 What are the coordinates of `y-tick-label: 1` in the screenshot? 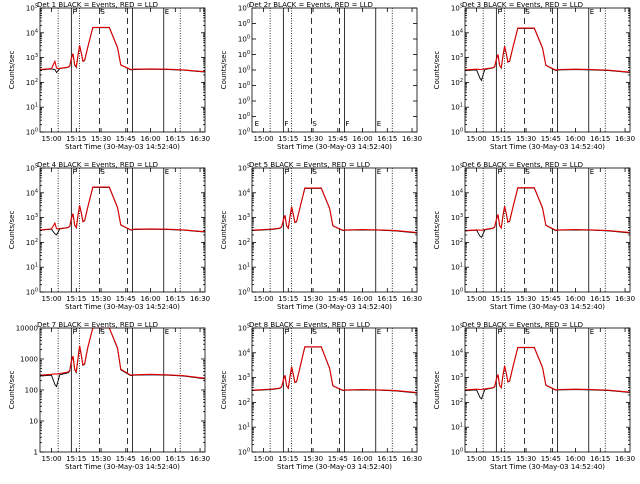 It's located at (36, 453).